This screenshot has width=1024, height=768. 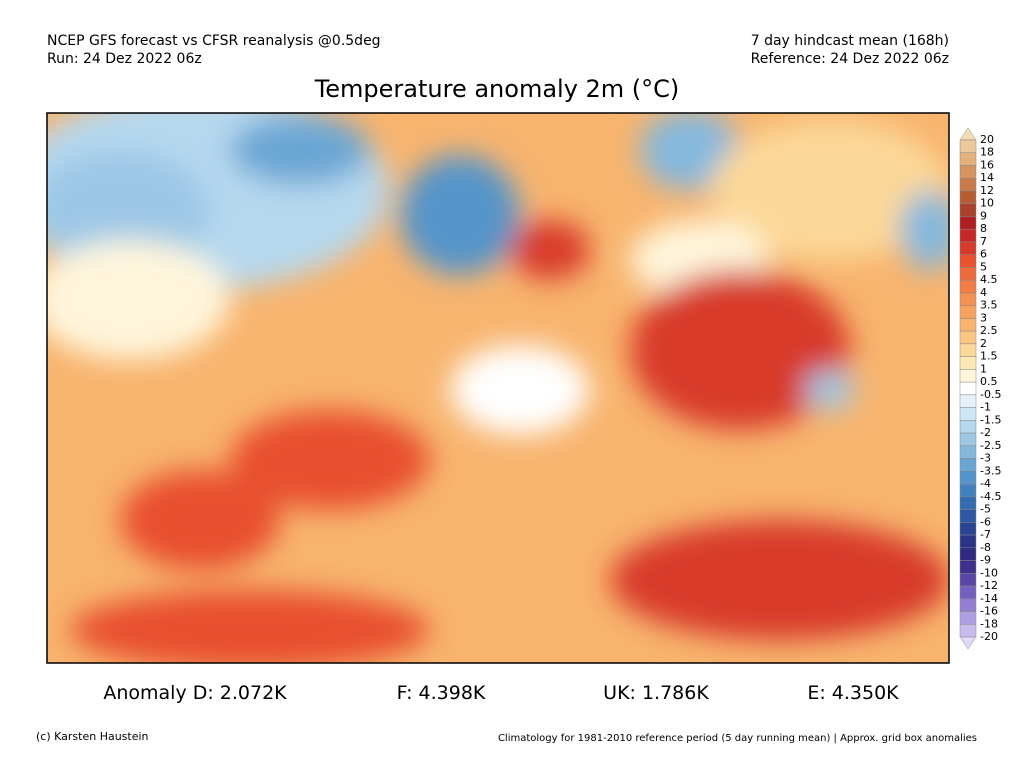 What do you see at coordinates (989, 623) in the screenshot?
I see `colorbar-label: -18` at bounding box center [989, 623].